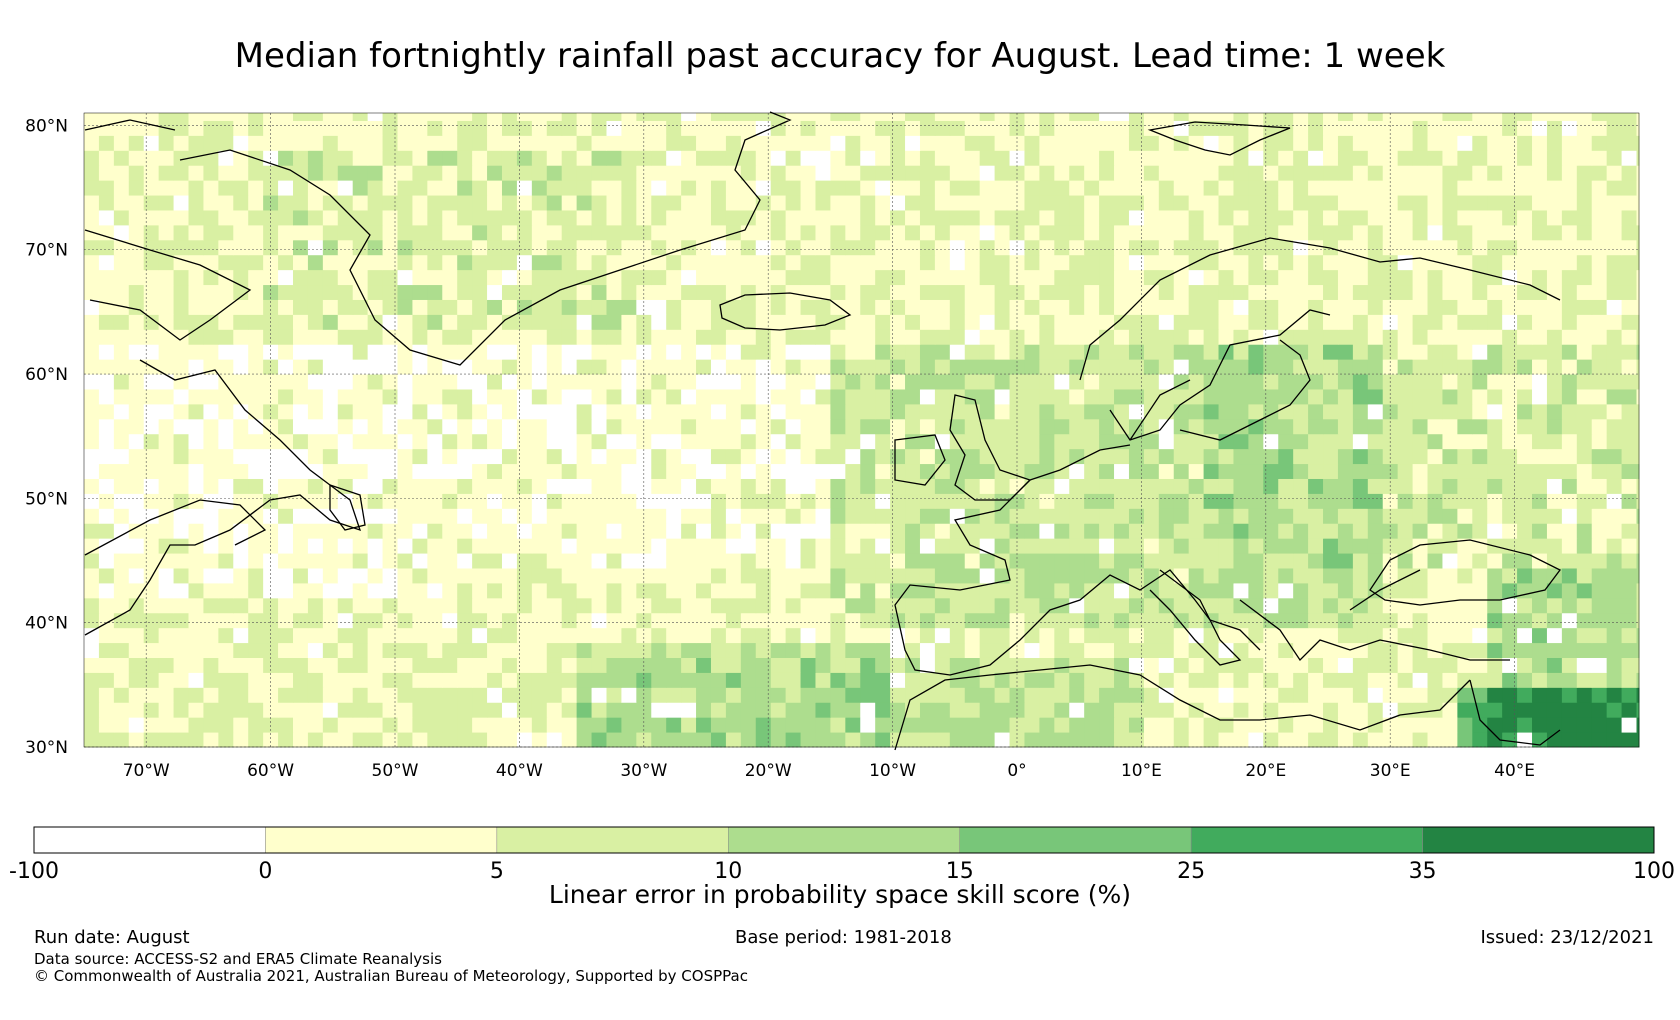 The height and width of the screenshot is (1020, 1680). Describe the element at coordinates (844, 840) in the screenshot. I see `colorbar-segments` at that location.